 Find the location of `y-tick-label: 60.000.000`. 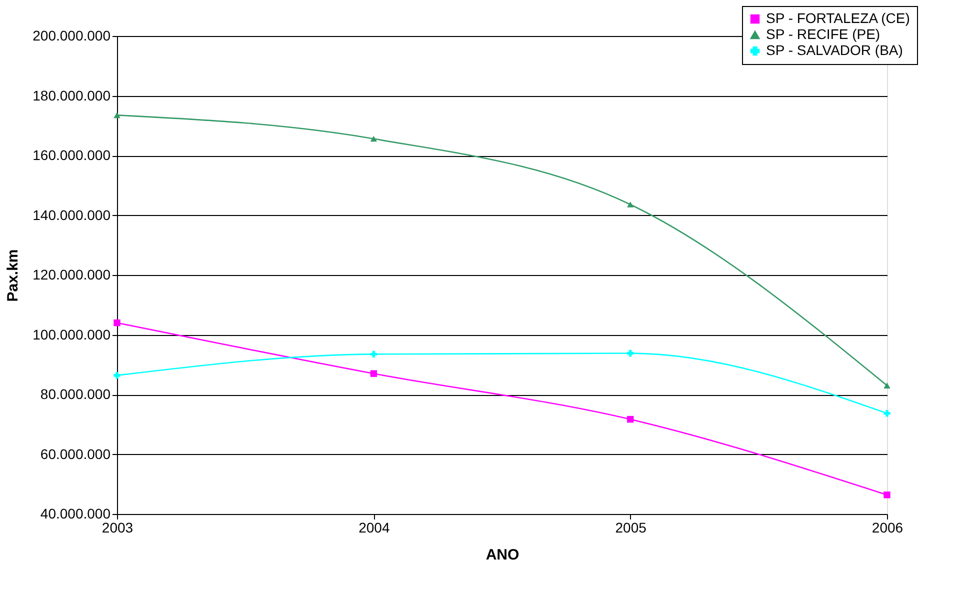

y-tick-label: 60.000.000 is located at coordinates (75, 454).